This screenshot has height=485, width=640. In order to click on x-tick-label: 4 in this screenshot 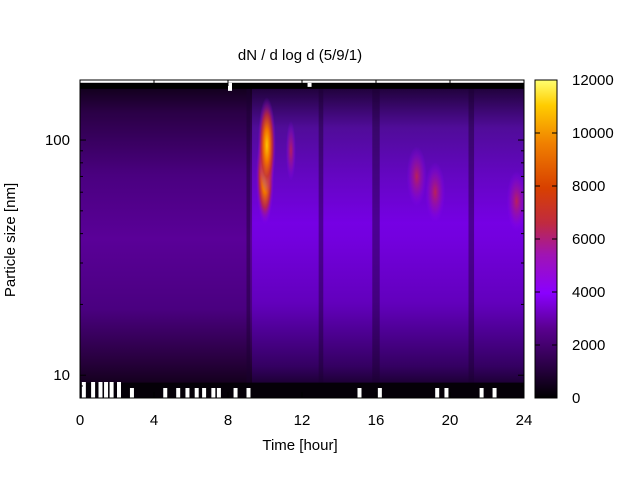, I will do `click(154, 420)`.